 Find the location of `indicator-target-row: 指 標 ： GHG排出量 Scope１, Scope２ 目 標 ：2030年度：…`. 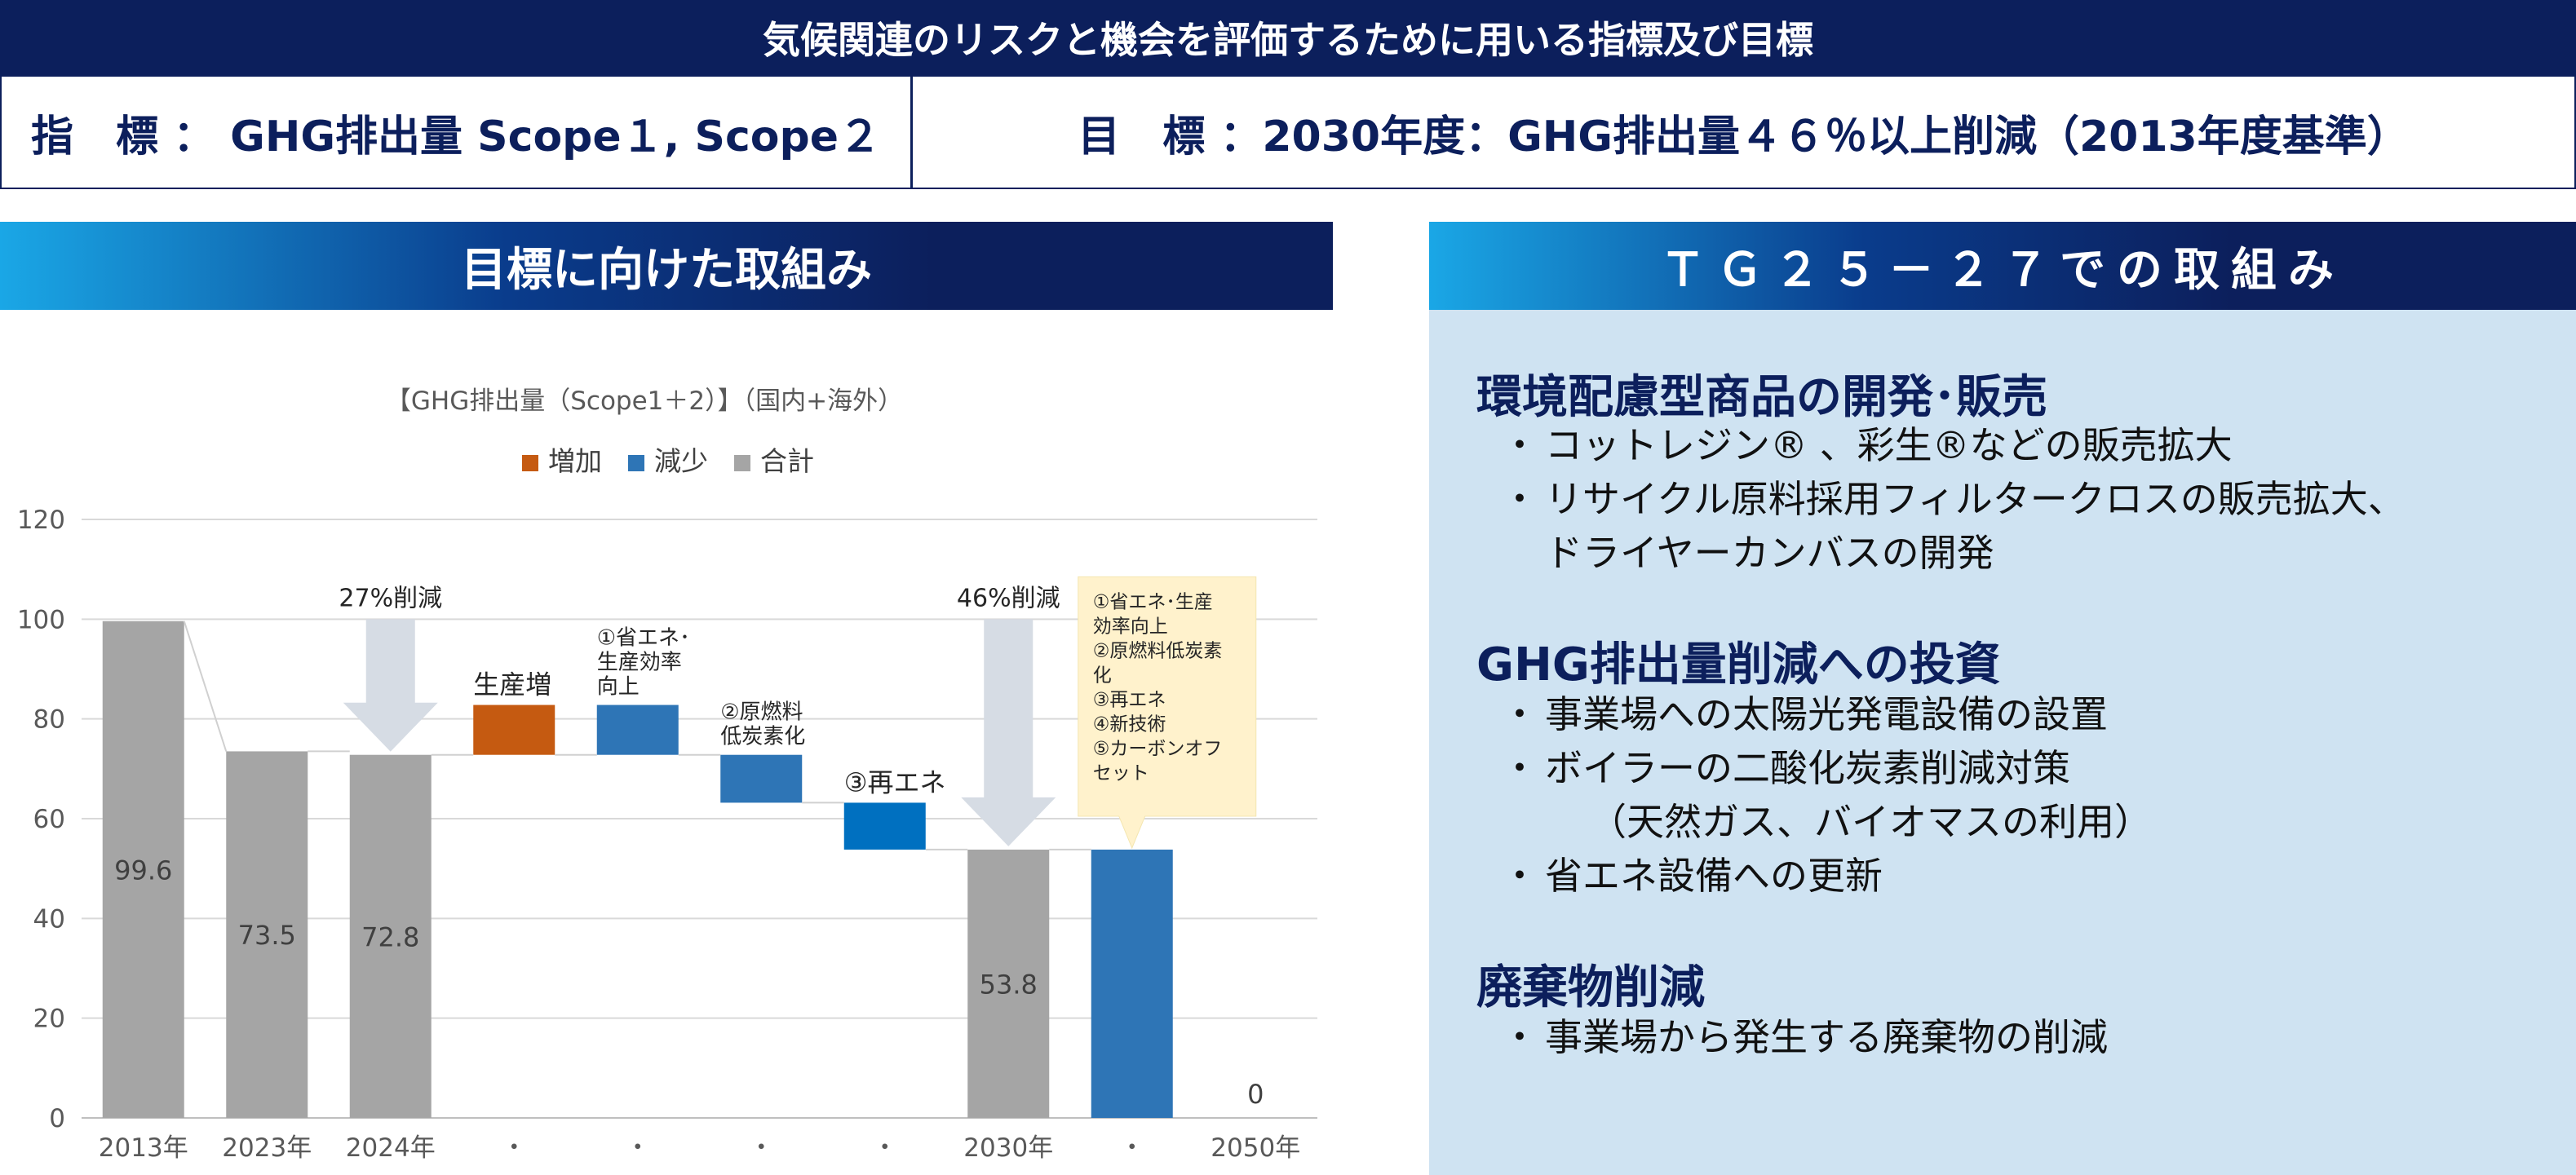

indicator-target-row: 指 標 ： GHG排出量 Scope１, Scope２ 目 標 ：2030年度：… is located at coordinates (1288, 132).